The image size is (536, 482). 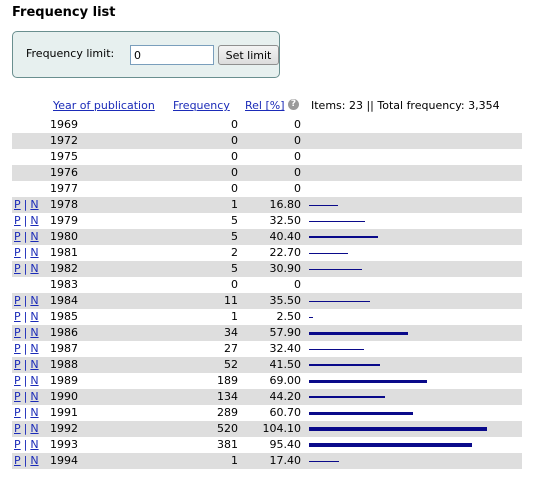 I want to click on frequency-limit-input, so click(x=172, y=55).